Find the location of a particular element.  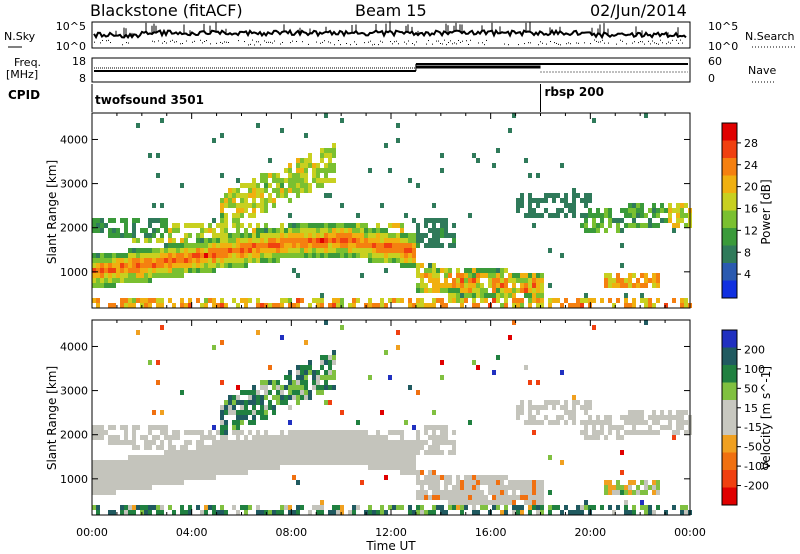

noise-panel: N.Sky 10^5 10^0 10^5 10^0 N.Search is located at coordinates (400, 36).